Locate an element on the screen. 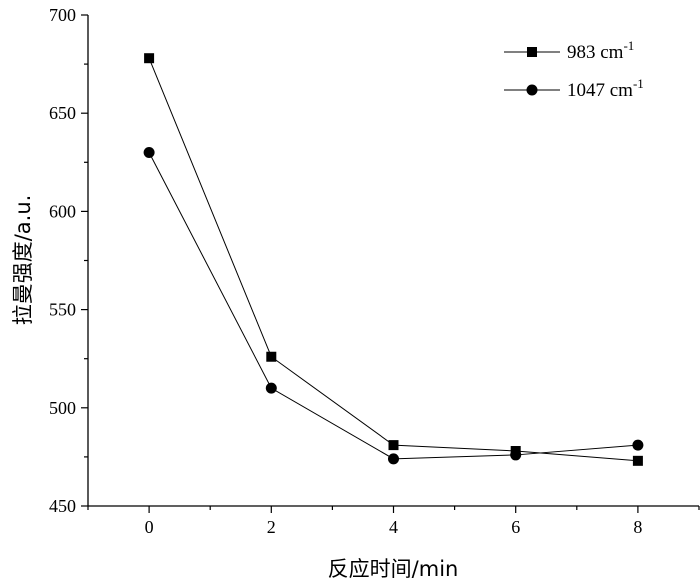 This screenshot has width=700, height=584. y-tick-label: 650 is located at coordinates (62, 113).